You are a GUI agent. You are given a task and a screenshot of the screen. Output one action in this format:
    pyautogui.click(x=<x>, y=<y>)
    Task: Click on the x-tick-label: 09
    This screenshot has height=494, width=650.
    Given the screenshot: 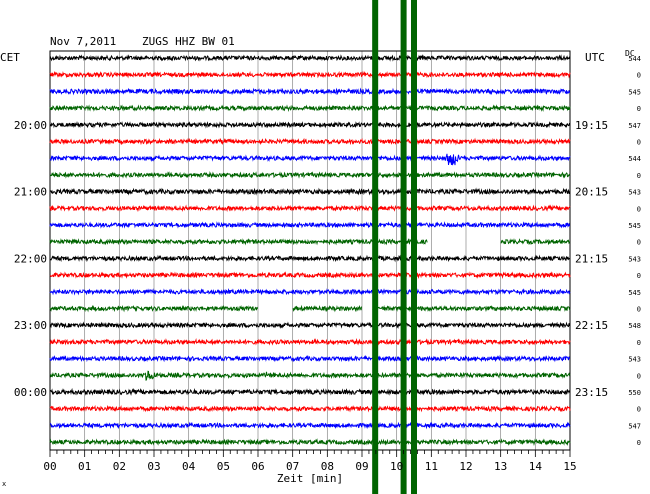 What is the action you would take?
    pyautogui.click(x=361, y=466)
    